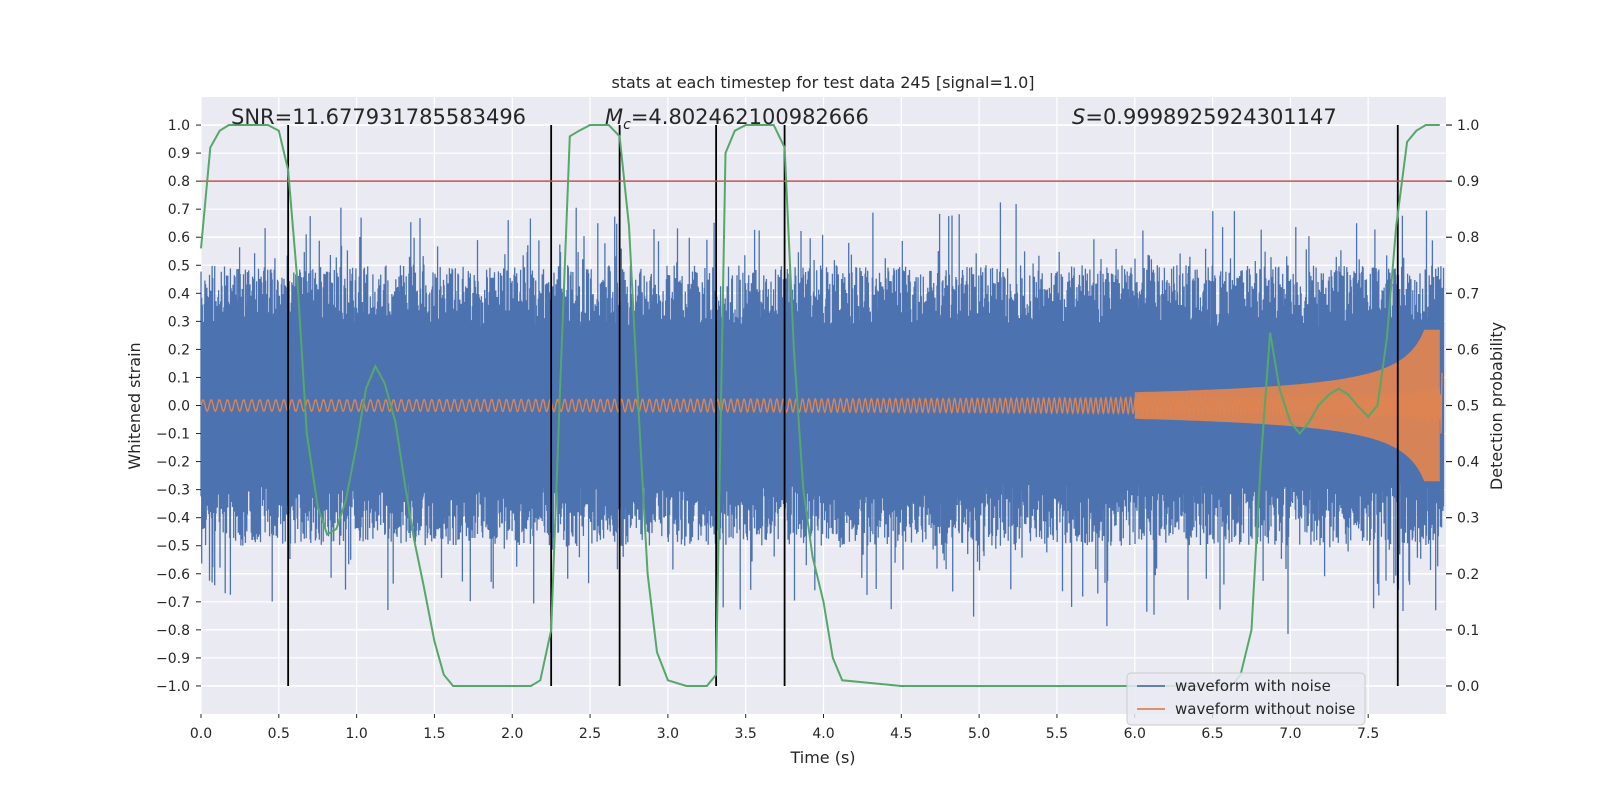 The height and width of the screenshot is (800, 1600). What do you see at coordinates (823, 734) in the screenshot?
I see `x-tick-label: 4.0` at bounding box center [823, 734].